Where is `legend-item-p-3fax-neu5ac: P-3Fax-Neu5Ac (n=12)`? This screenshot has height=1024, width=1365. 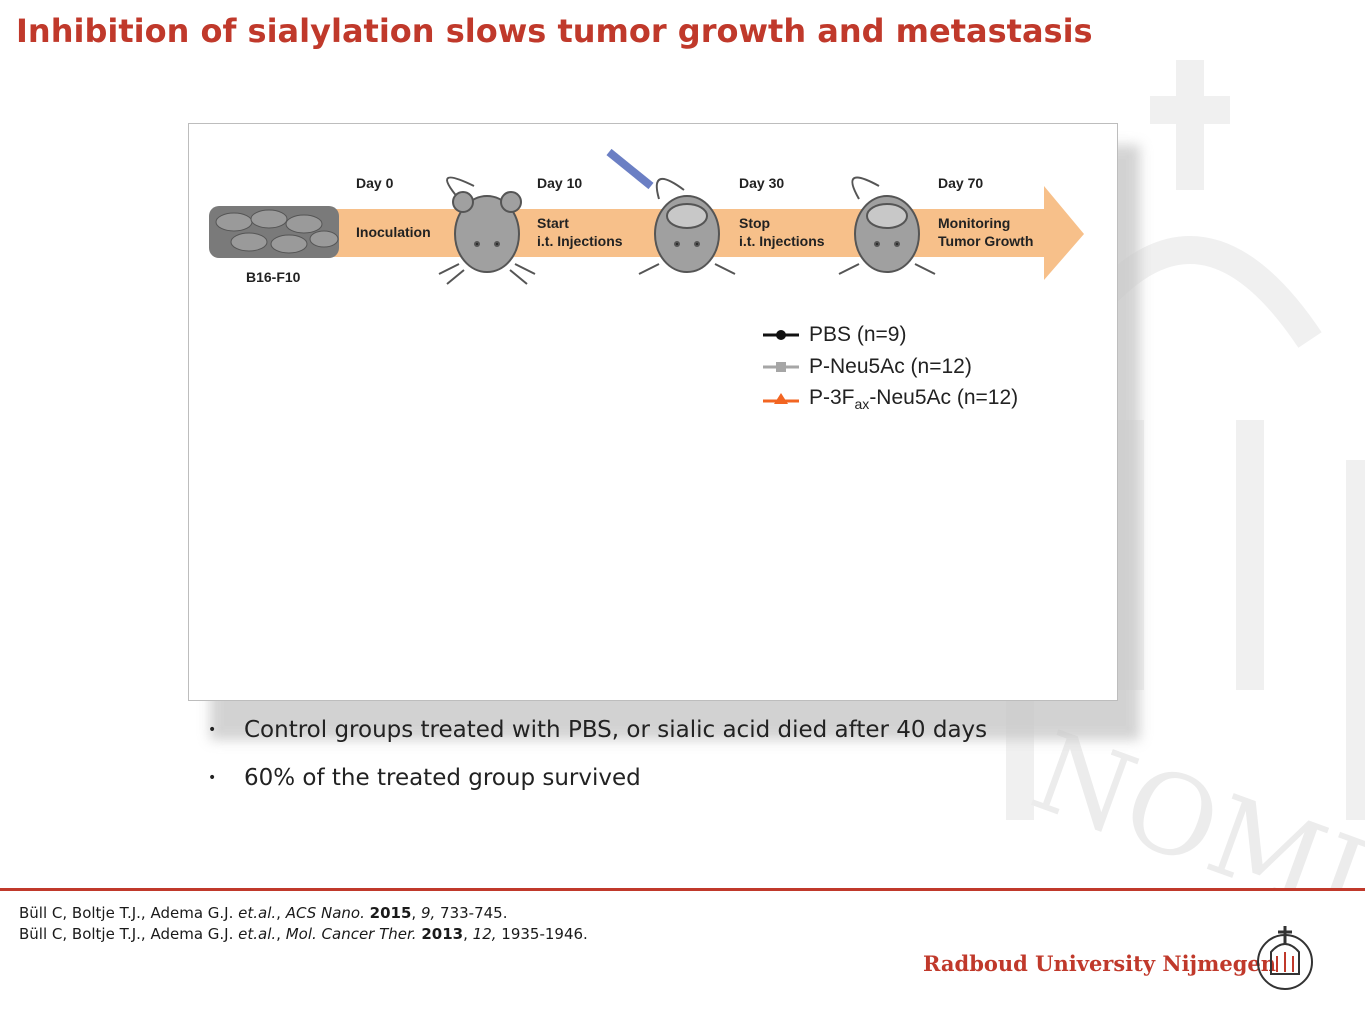
legend-item-p-3fax-neu5ac: P-3Fax-Neu5Ac (n=12) is located at coordinates (924, 399).